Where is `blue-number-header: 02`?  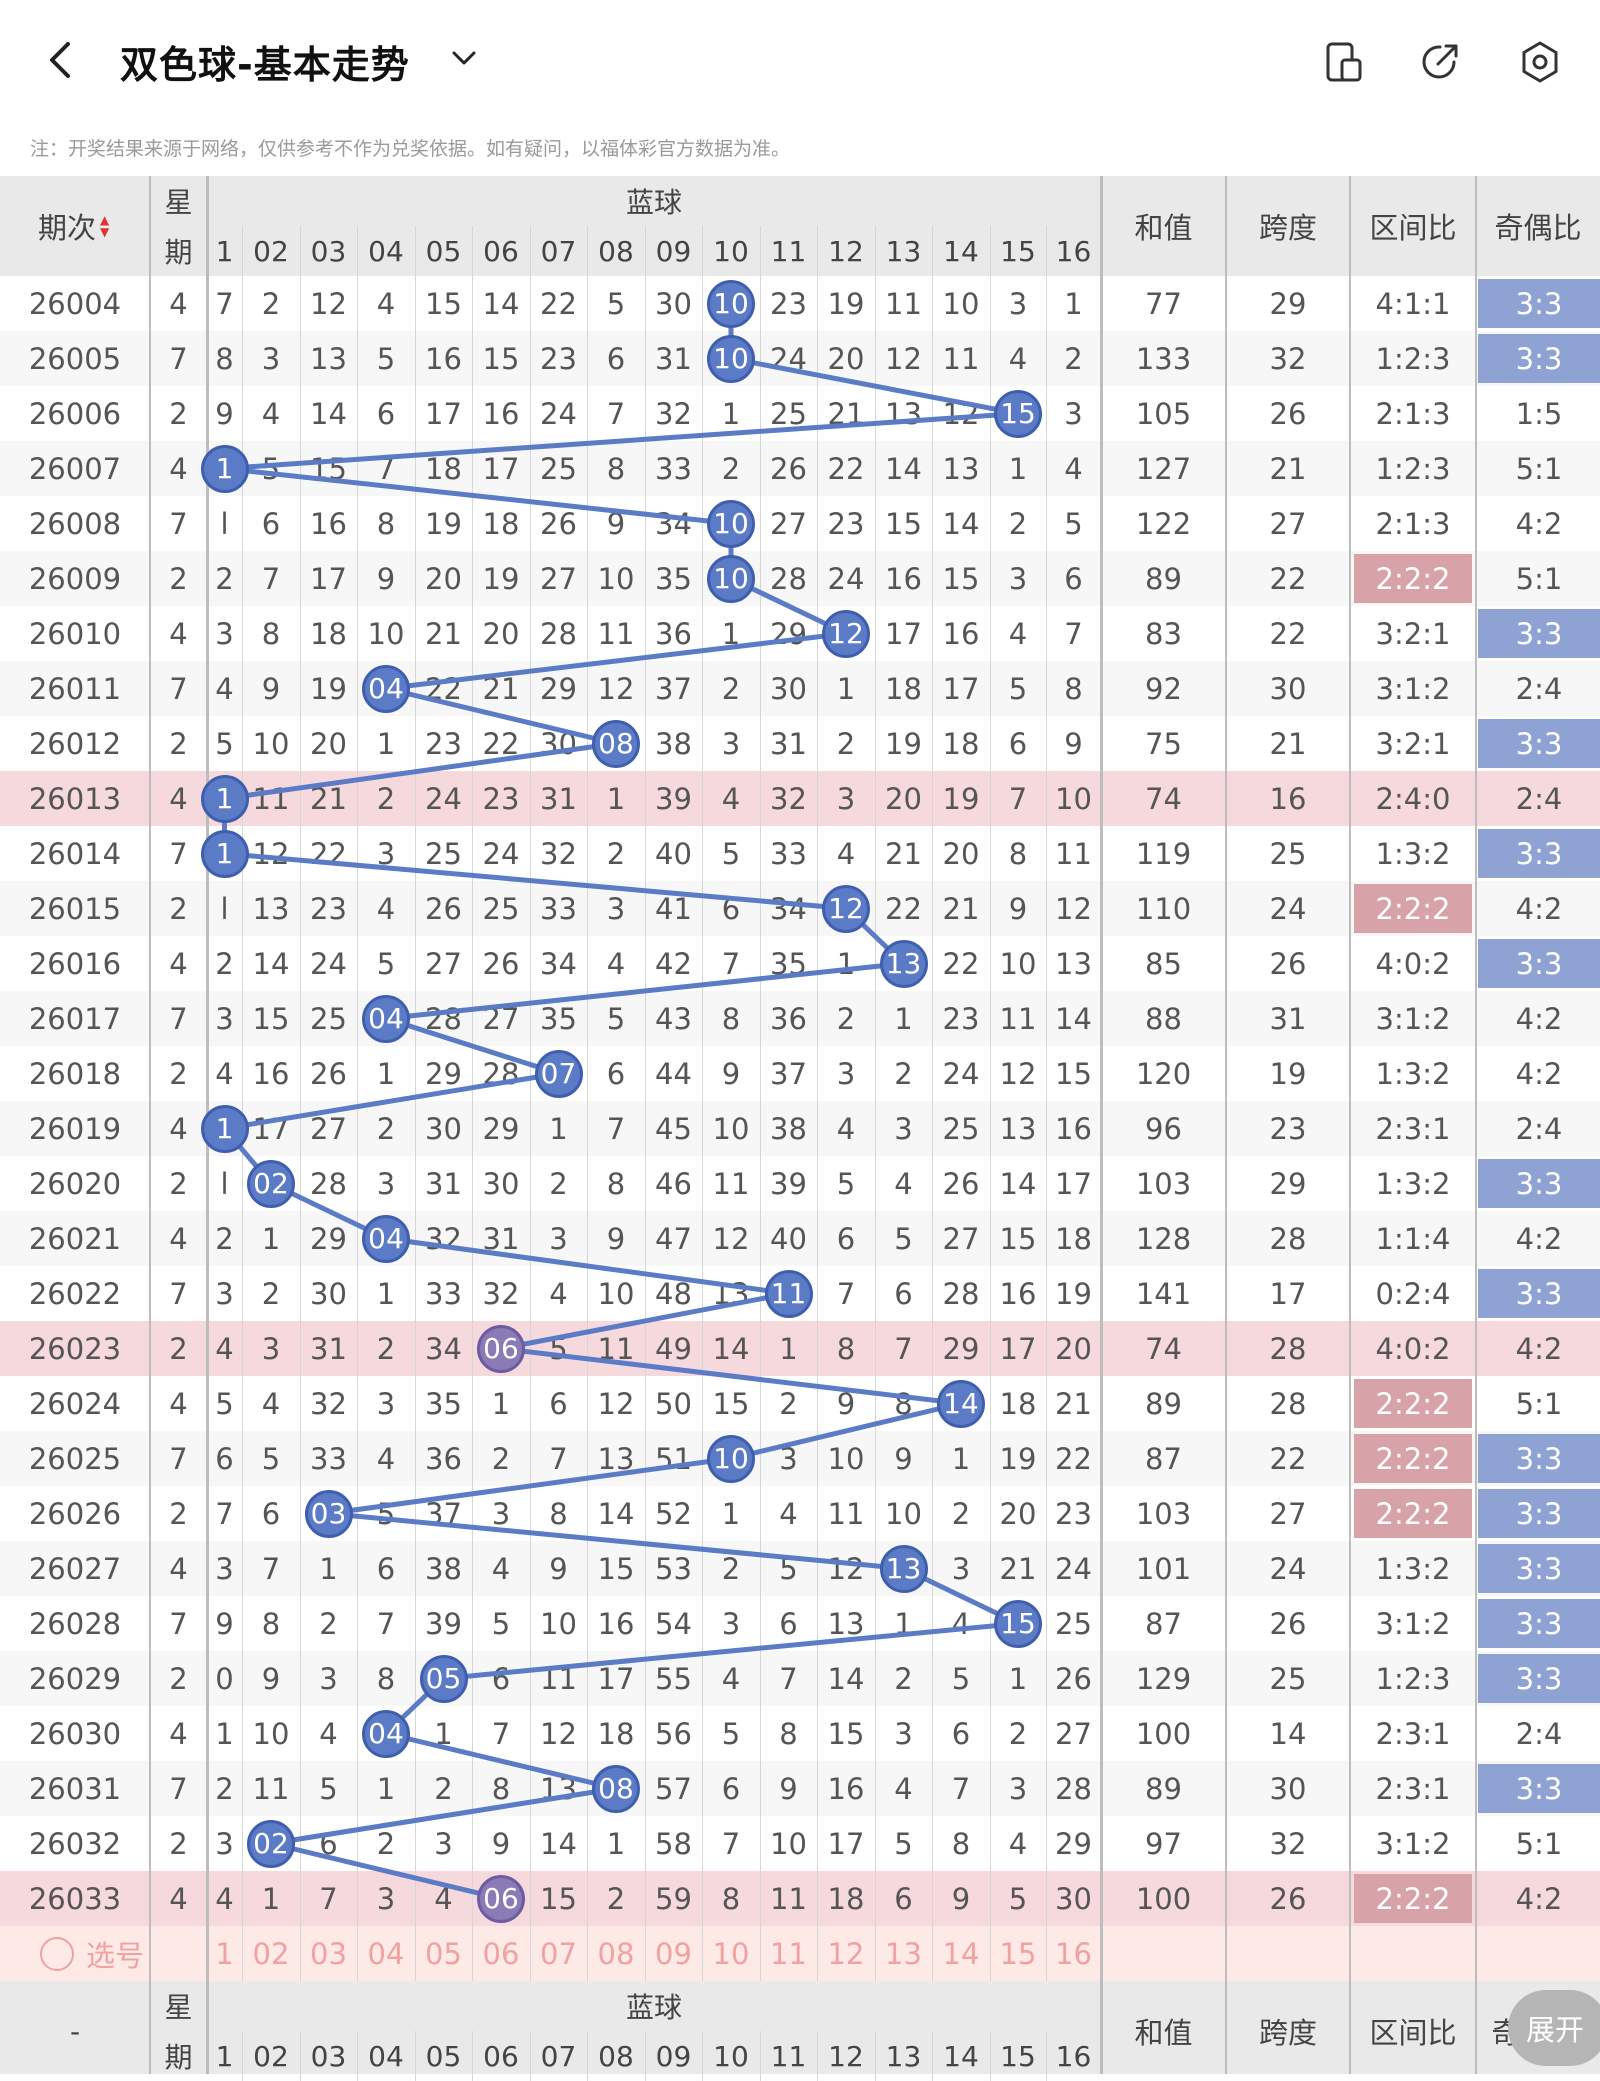
blue-number-header: 02 is located at coordinates (271, 251).